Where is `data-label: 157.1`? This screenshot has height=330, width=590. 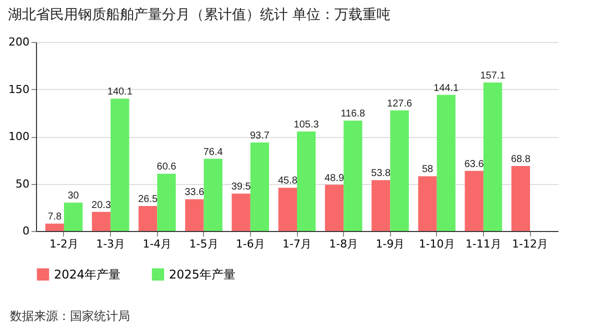
data-label: 157.1 is located at coordinates (493, 76).